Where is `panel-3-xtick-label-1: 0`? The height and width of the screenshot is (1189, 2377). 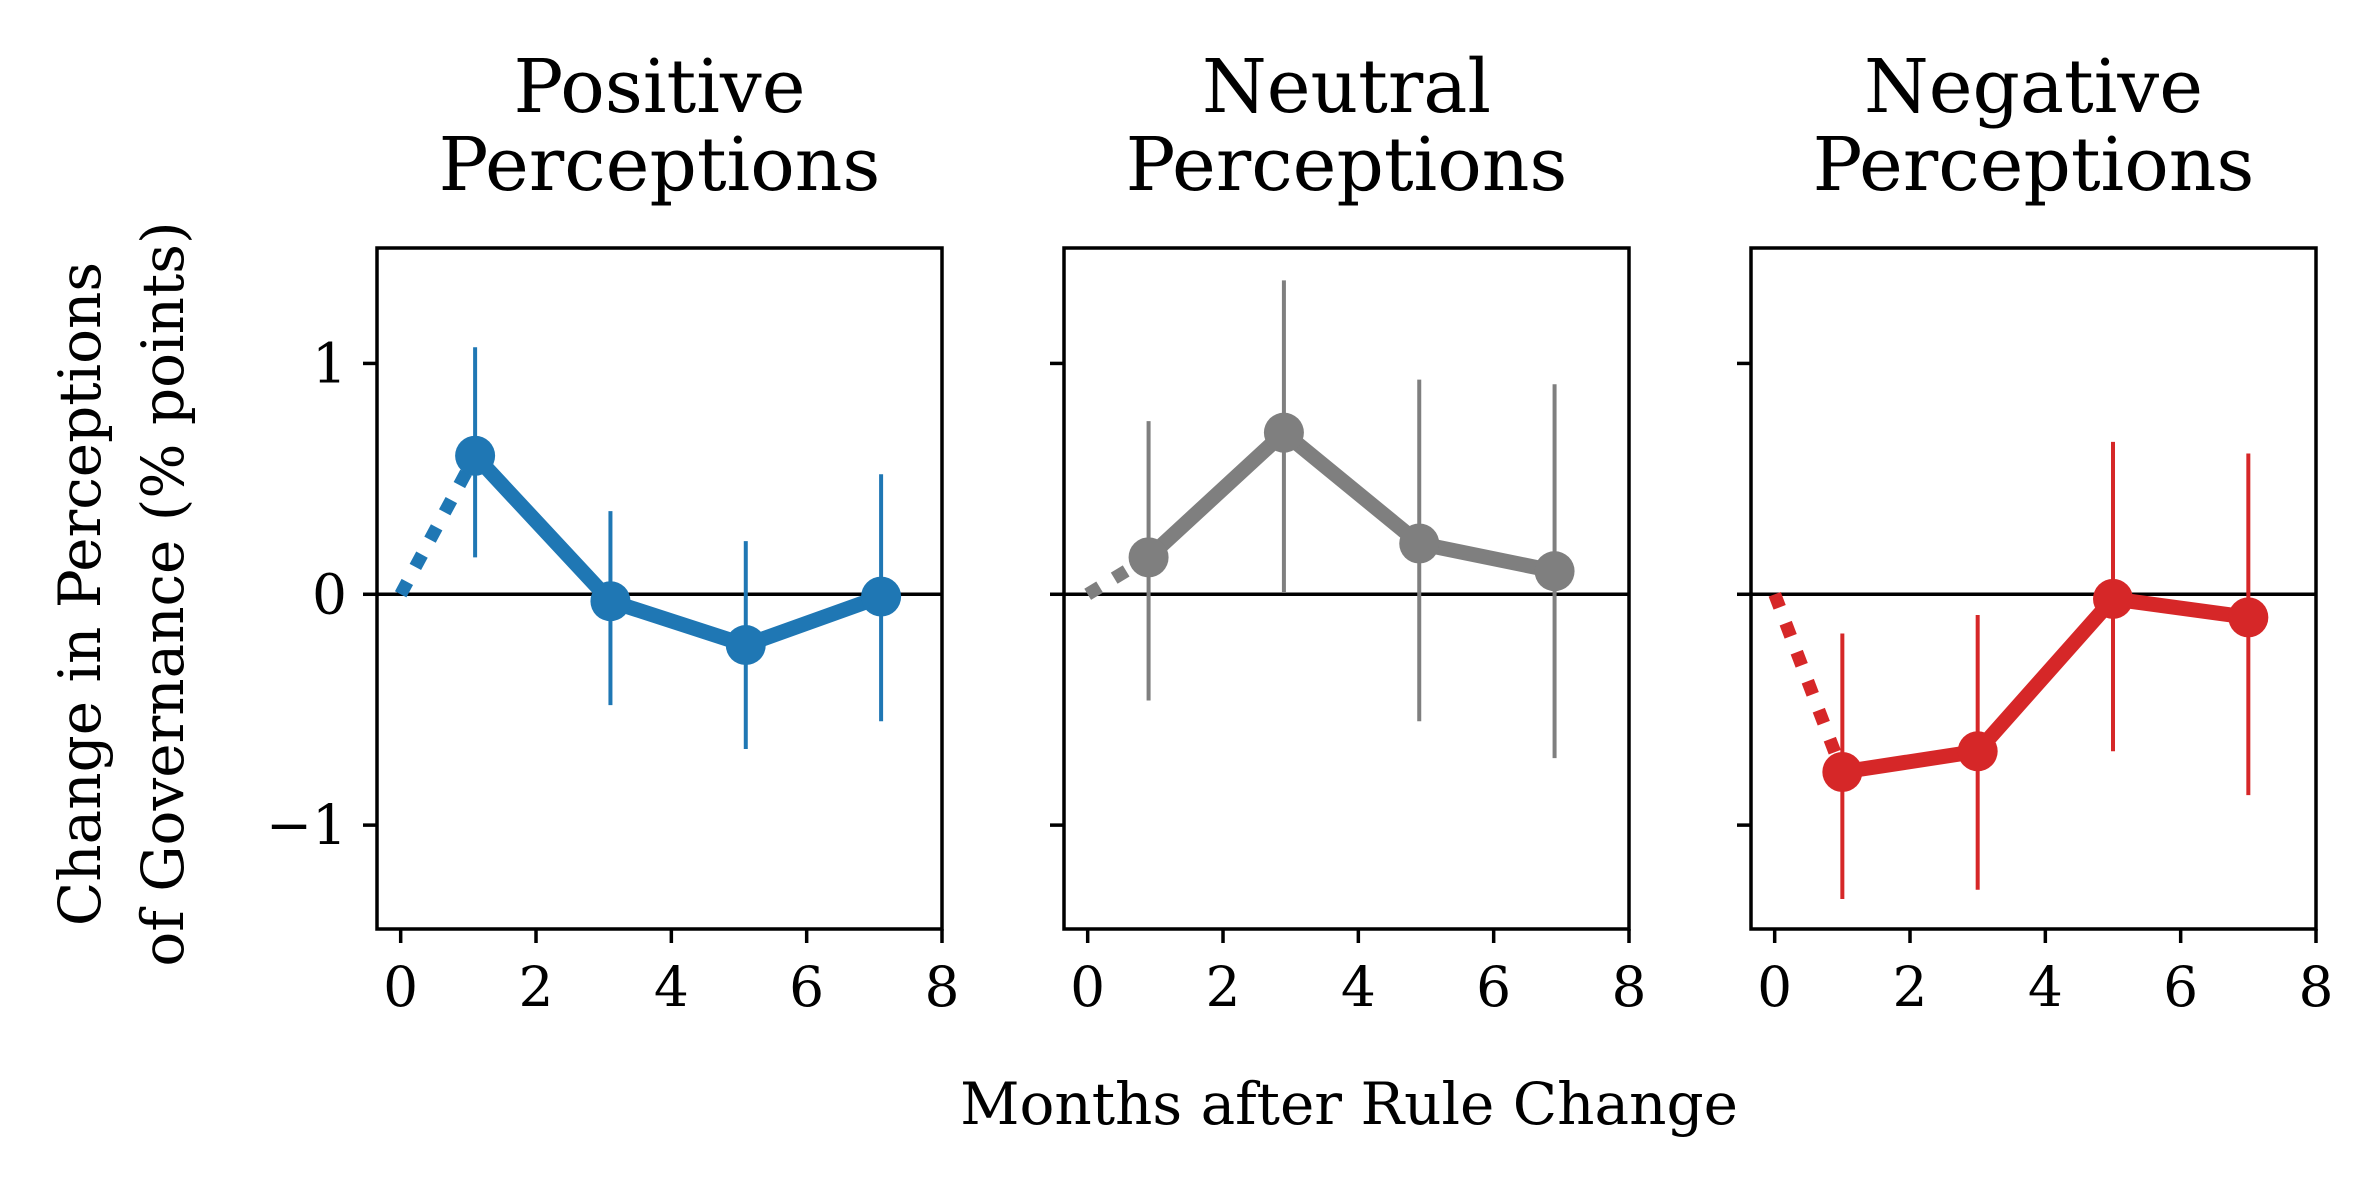
panel-3-xtick-label-1: 0 is located at coordinates (1774, 987).